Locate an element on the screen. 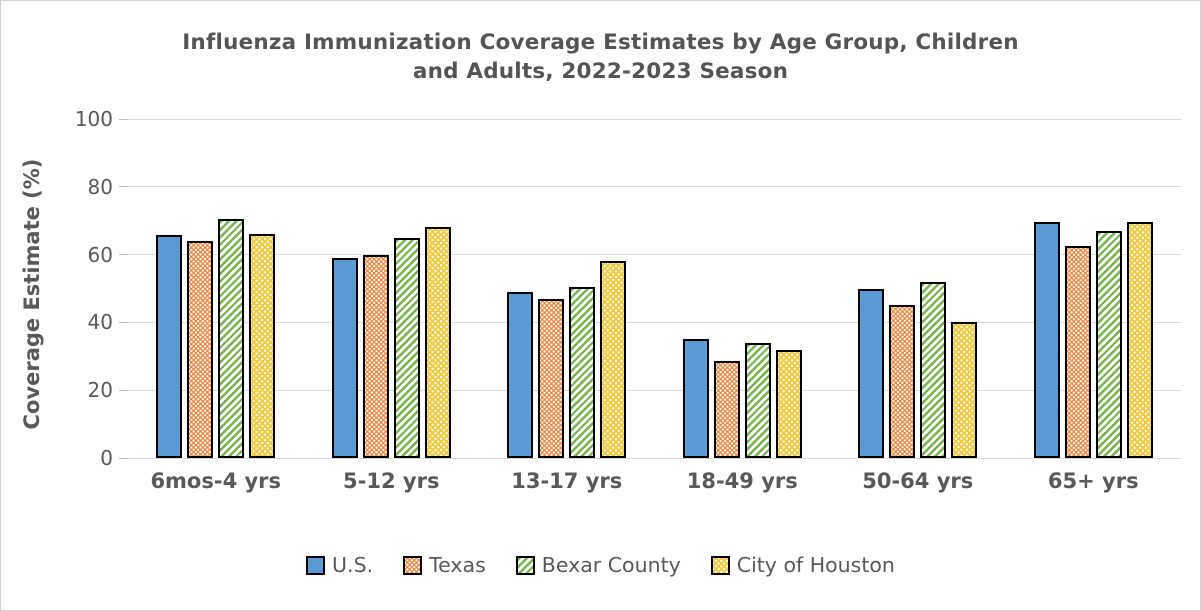  x-axis-label-65-yrs: 65+ yrs is located at coordinates (1093, 481).